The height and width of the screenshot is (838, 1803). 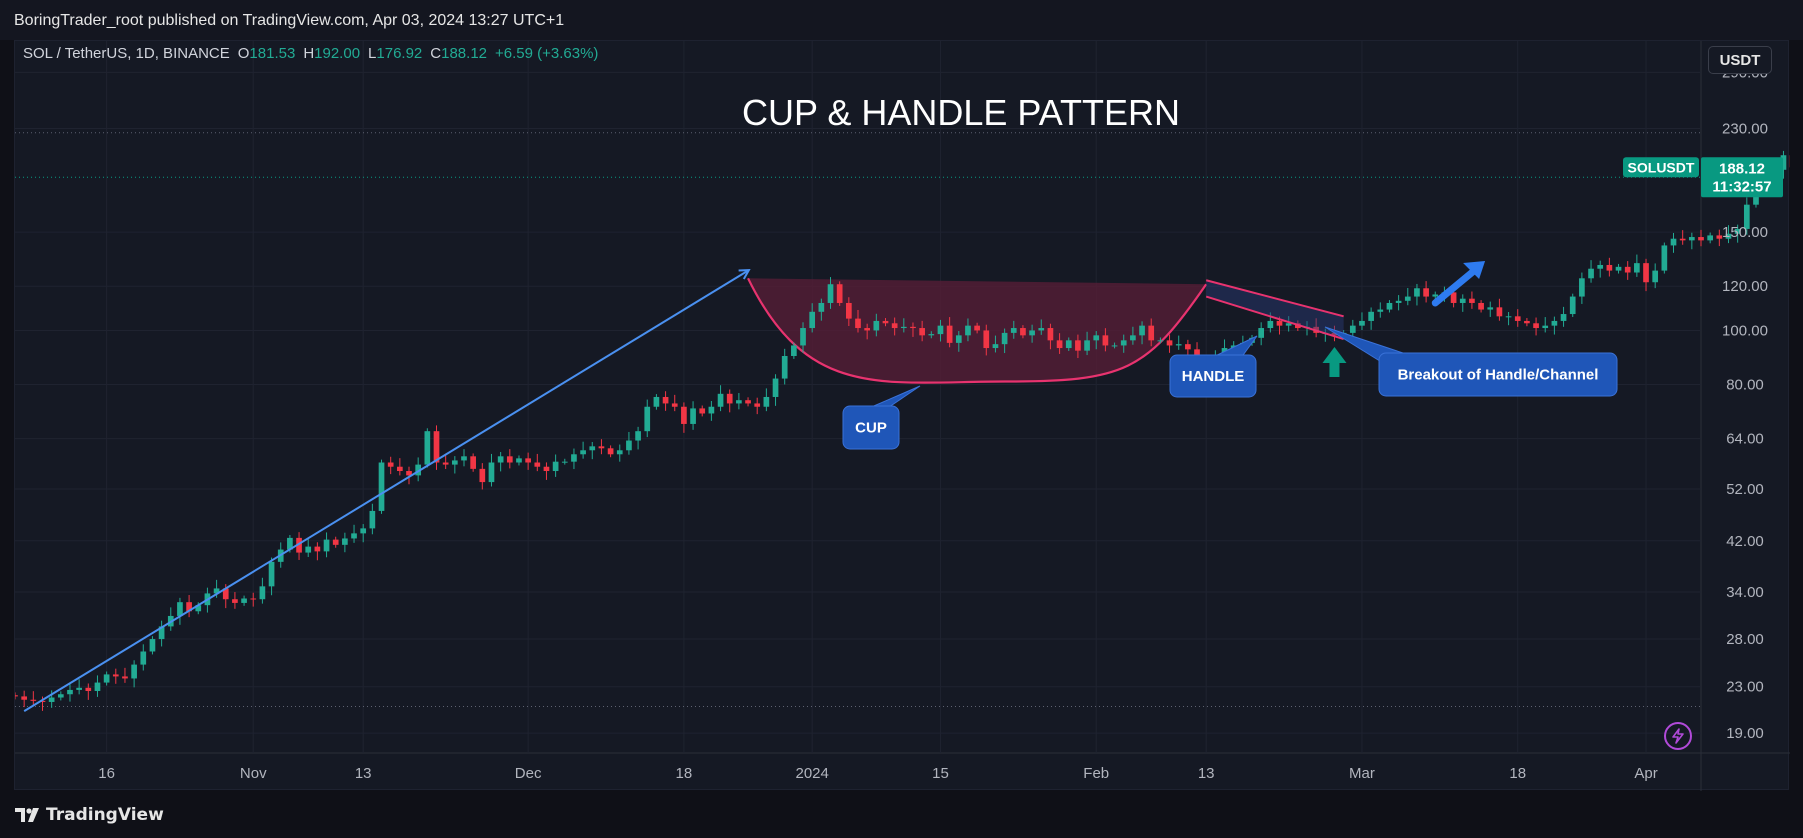 What do you see at coordinates (253, 773) in the screenshot?
I see `x-tick-label: Nov` at bounding box center [253, 773].